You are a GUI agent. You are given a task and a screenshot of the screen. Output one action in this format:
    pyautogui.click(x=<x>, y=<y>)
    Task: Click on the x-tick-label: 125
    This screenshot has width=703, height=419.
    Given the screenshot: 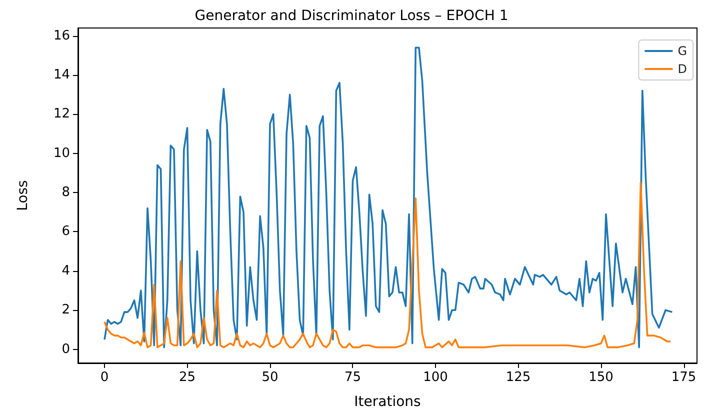 What is the action you would take?
    pyautogui.click(x=518, y=377)
    